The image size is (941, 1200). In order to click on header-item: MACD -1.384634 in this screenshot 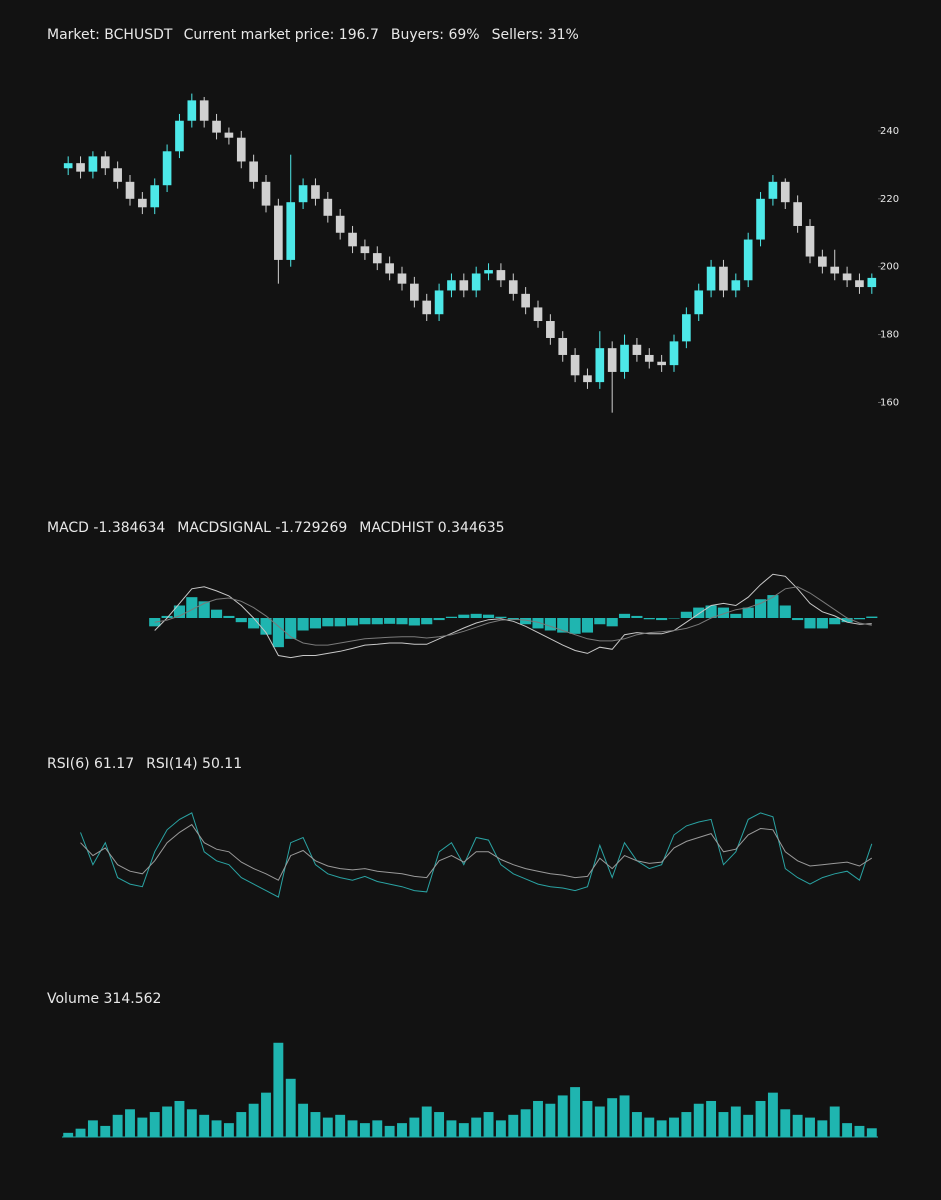, I will do `click(106, 528)`.